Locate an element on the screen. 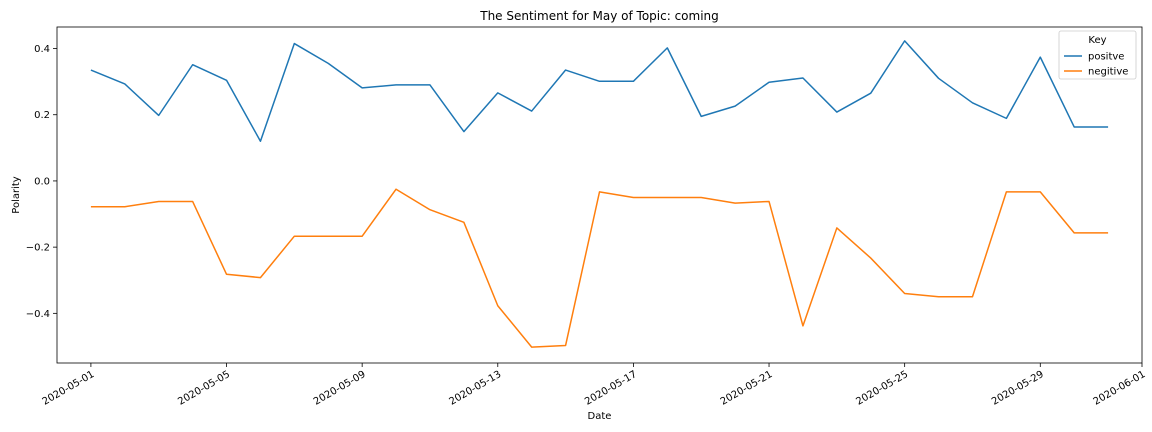  x-tick-label: 2020-05-25 is located at coordinates (882, 388).